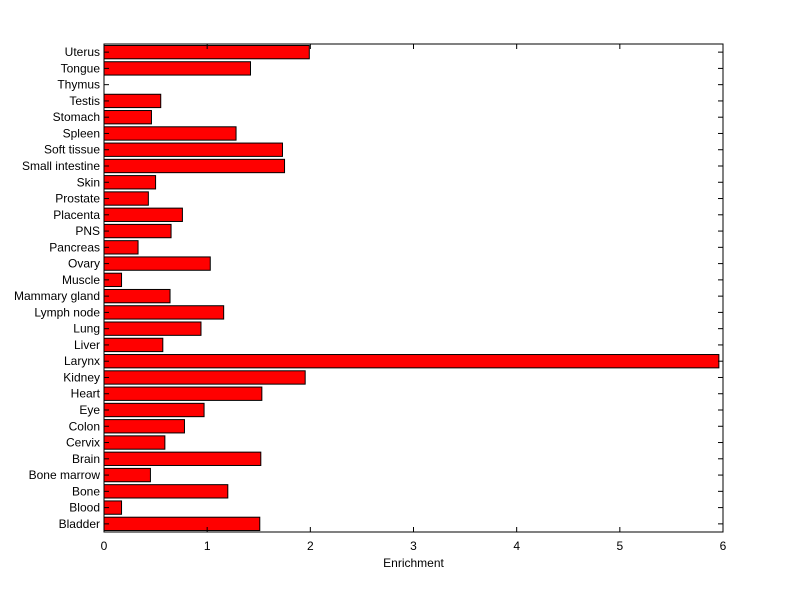  Describe the element at coordinates (154, 410) in the screenshot. I see `bar-eye` at that location.